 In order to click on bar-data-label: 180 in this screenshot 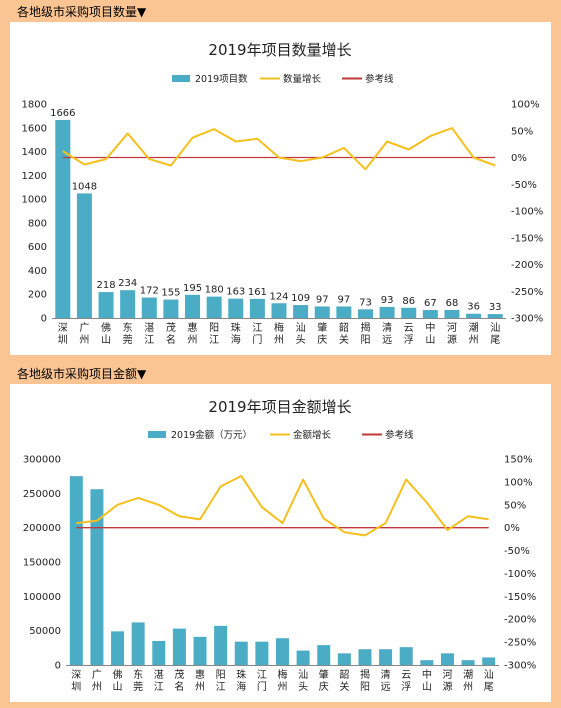, I will do `click(214, 290)`.